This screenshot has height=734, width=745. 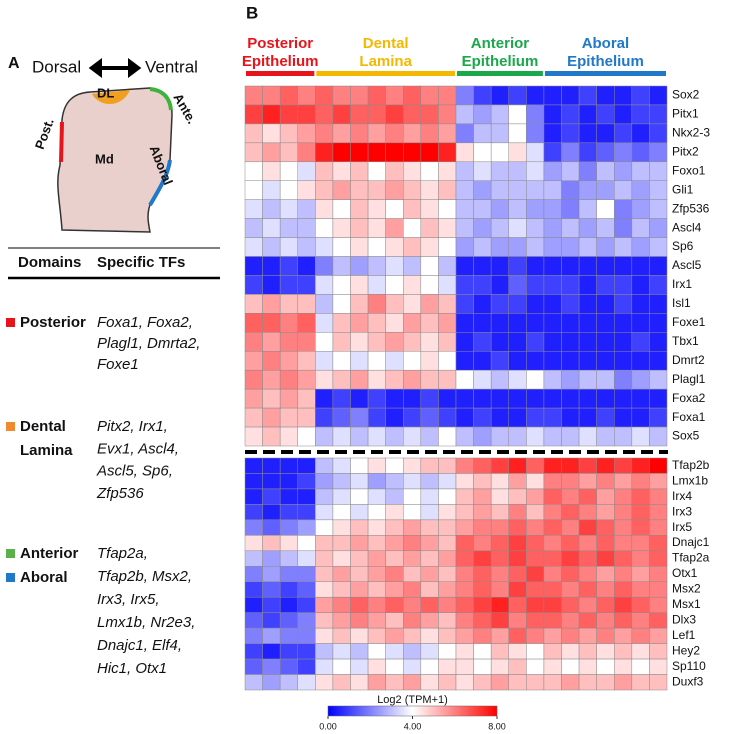 What do you see at coordinates (44, 577) in the screenshot?
I see `domain-name: Aboral` at bounding box center [44, 577].